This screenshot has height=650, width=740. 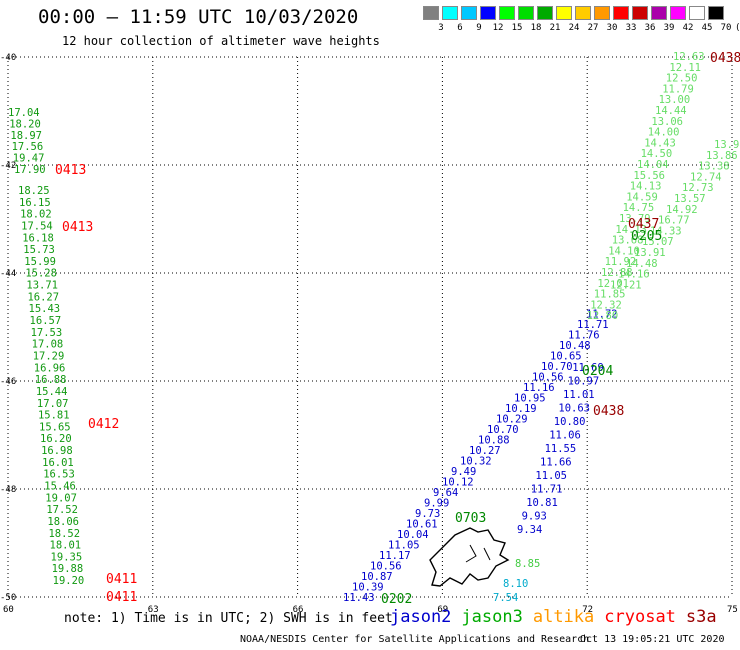 What do you see at coordinates (563, 617) in the screenshot?
I see `satellite-legend-altika: altika` at bounding box center [563, 617].